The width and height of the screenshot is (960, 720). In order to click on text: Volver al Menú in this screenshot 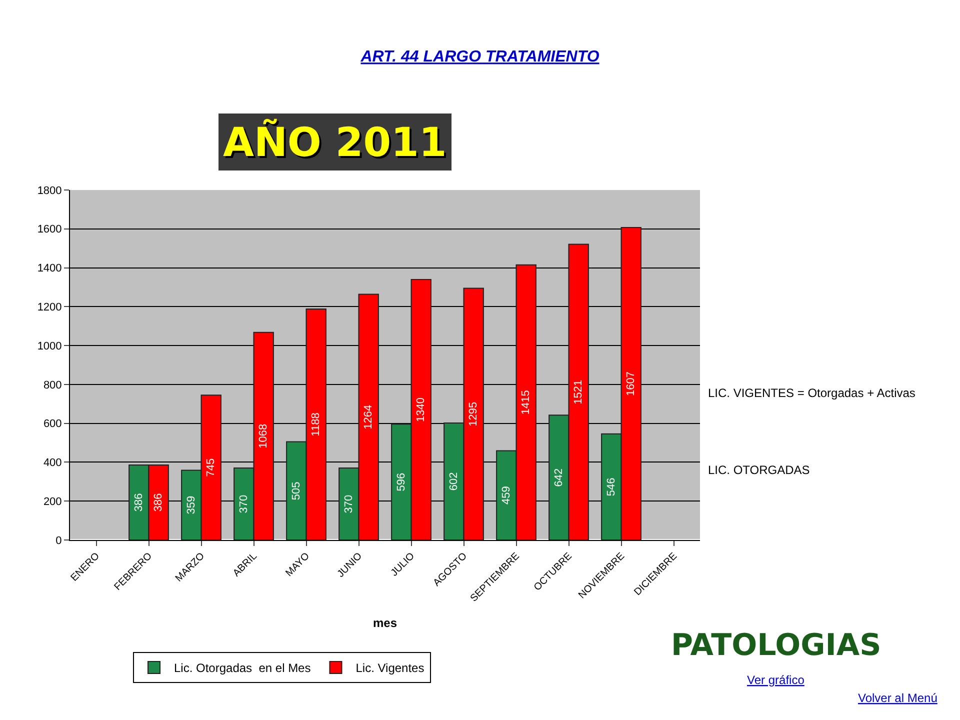, I will do `click(898, 698)`.